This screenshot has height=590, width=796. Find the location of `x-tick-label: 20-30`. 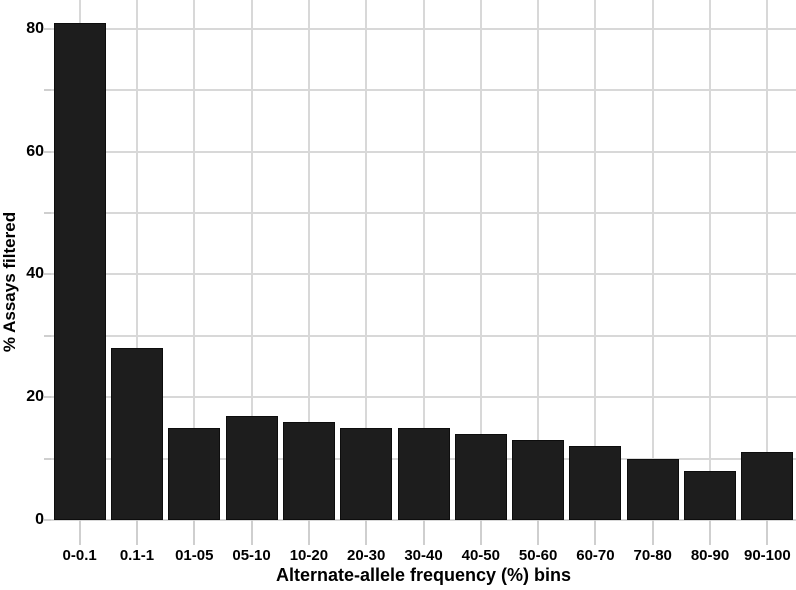

x-tick-label: 20-30 is located at coordinates (366, 555).